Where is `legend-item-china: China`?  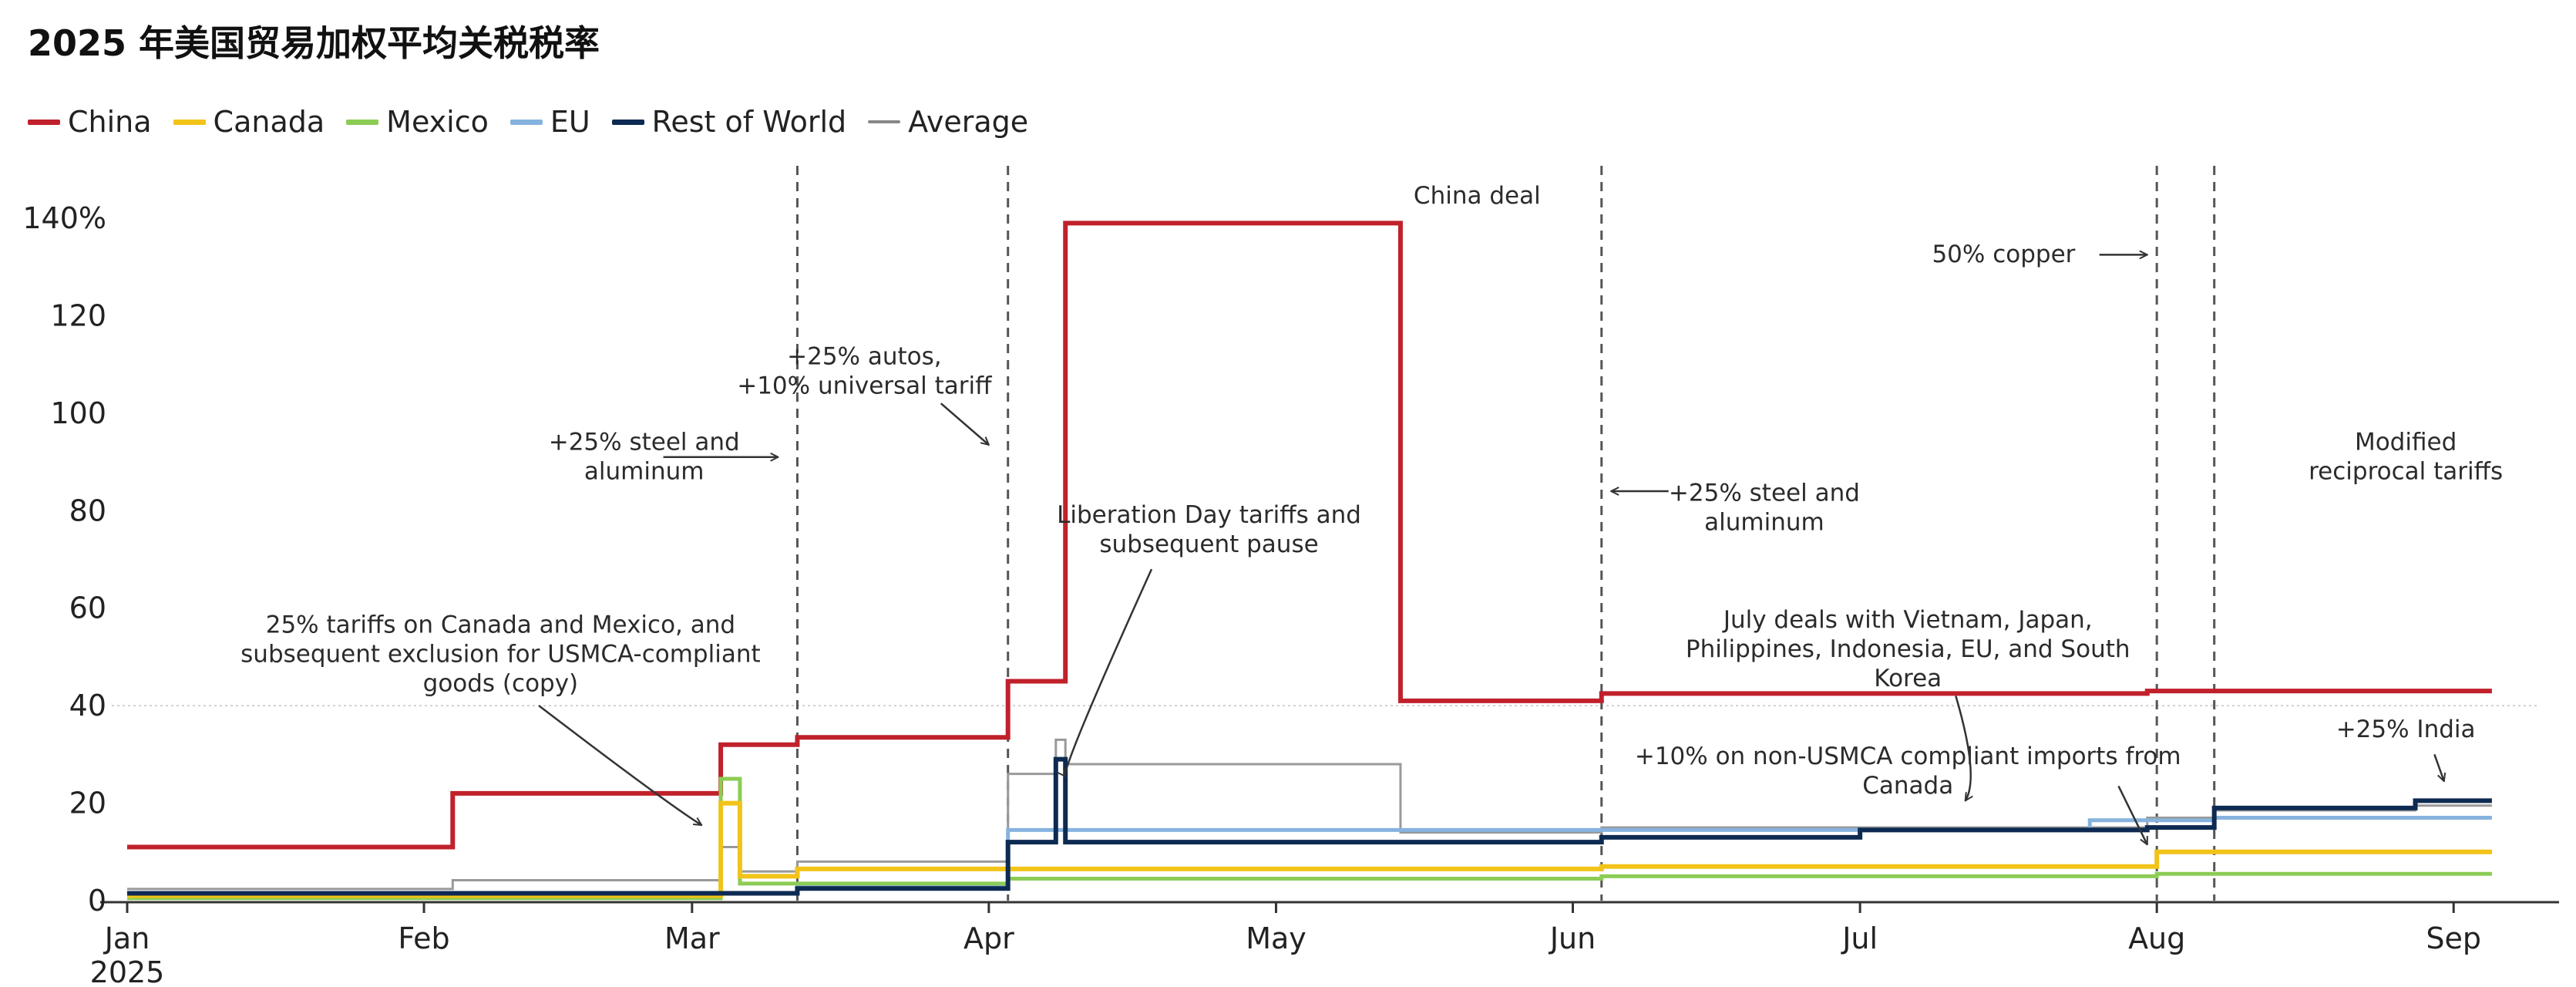
legend-item-china: China is located at coordinates (90, 122).